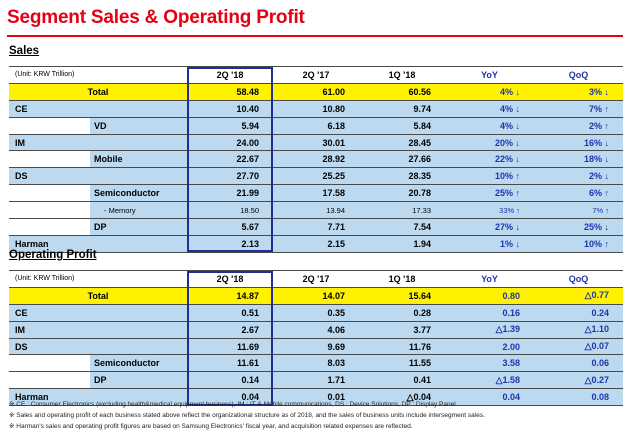 The height and width of the screenshot is (439, 630). What do you see at coordinates (579, 159) in the screenshot?
I see `cell-value: 18% ↓` at bounding box center [579, 159].